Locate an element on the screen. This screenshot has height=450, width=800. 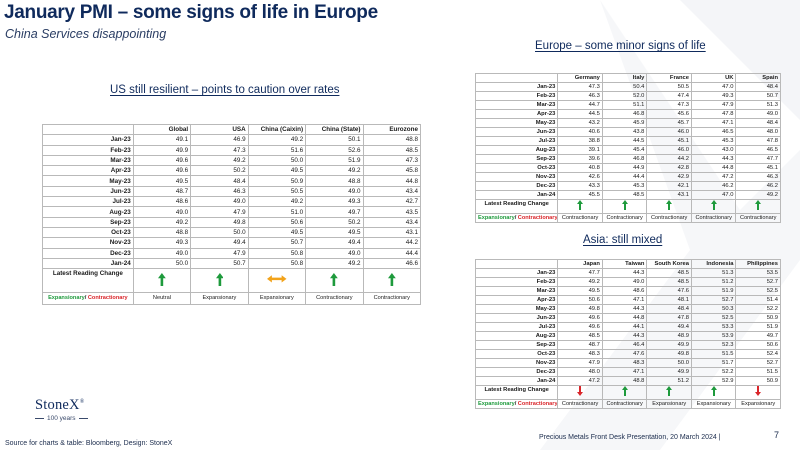
cell-value: 49.3 is located at coordinates (713, 96).